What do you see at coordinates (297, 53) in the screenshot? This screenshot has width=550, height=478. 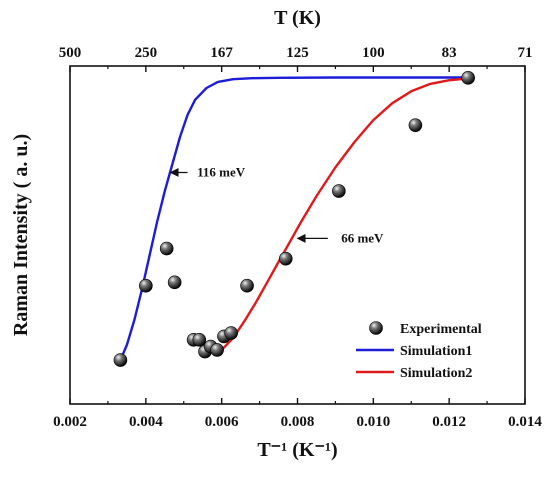 I see `top-tick-label: 125` at bounding box center [297, 53].